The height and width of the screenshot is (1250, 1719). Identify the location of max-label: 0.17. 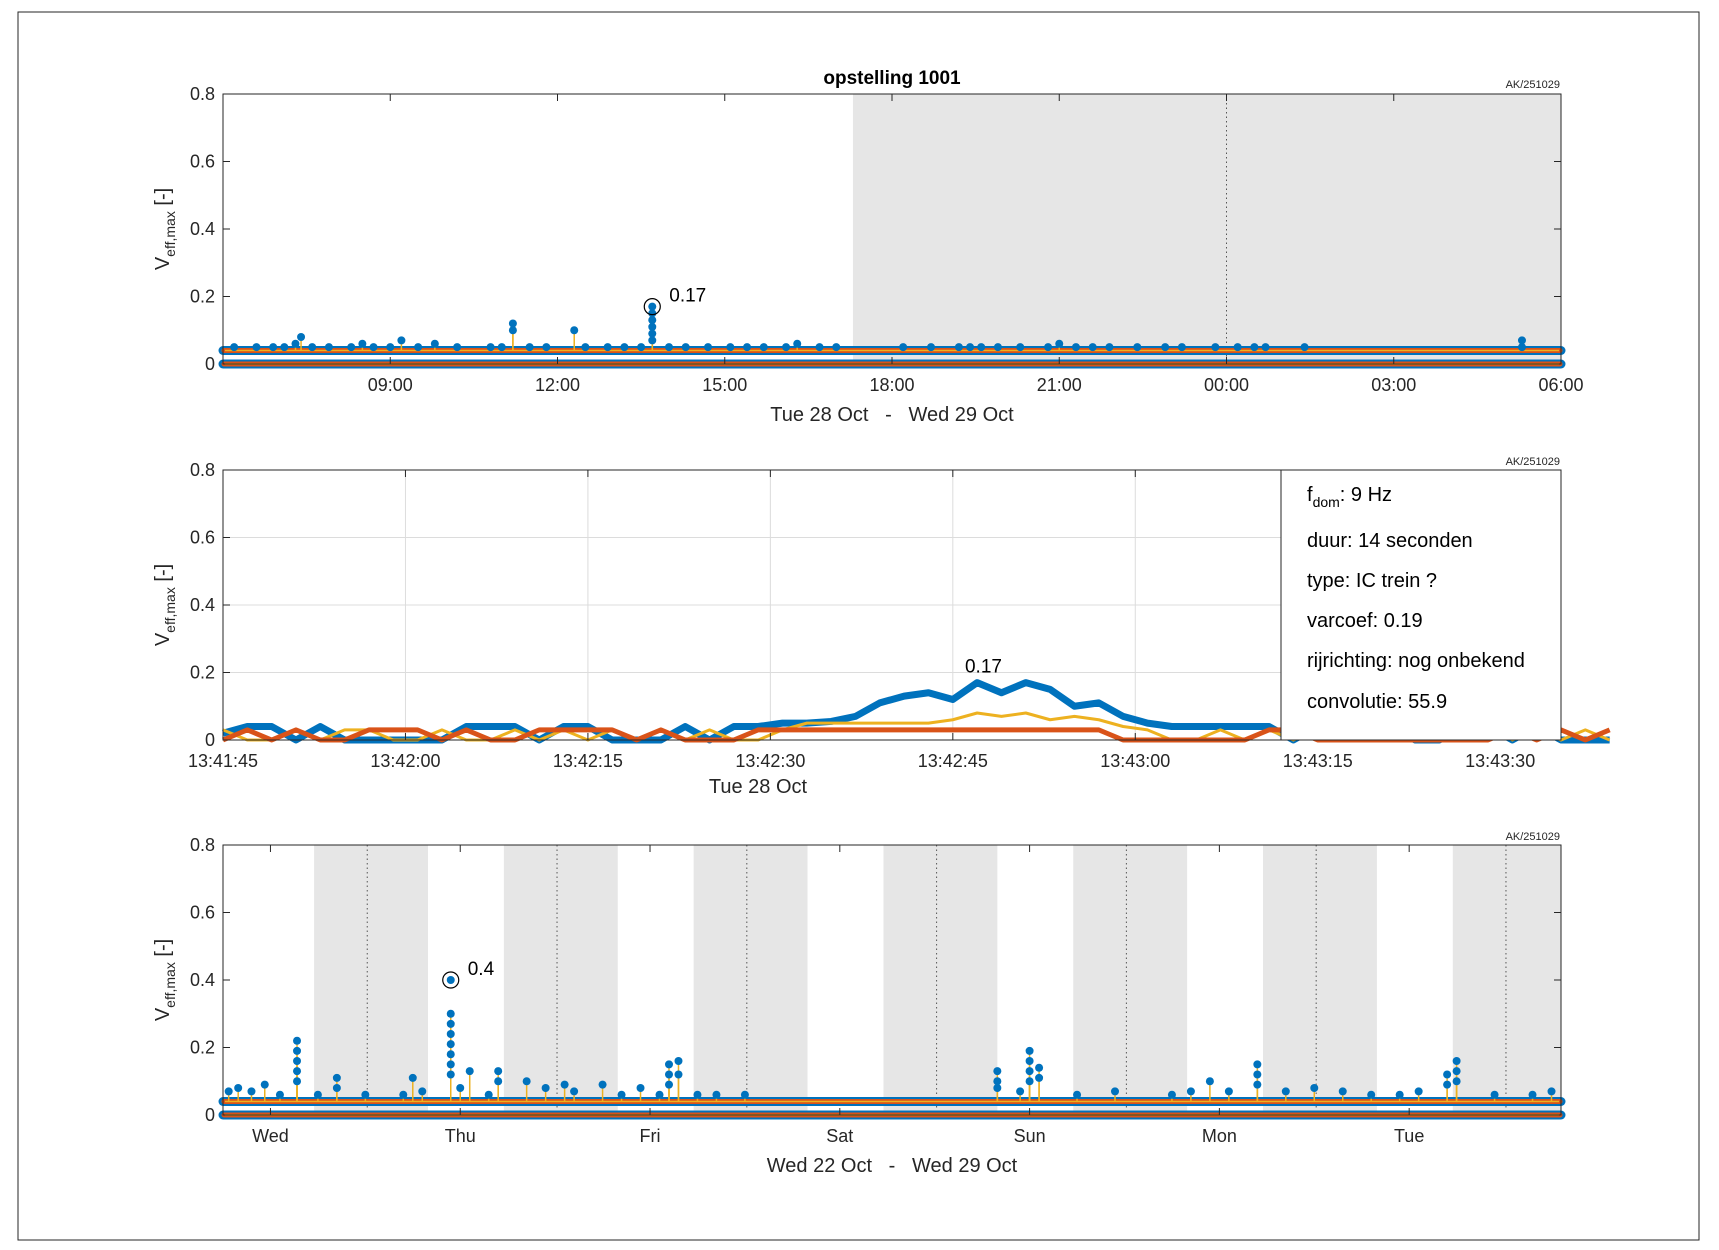
(687, 296).